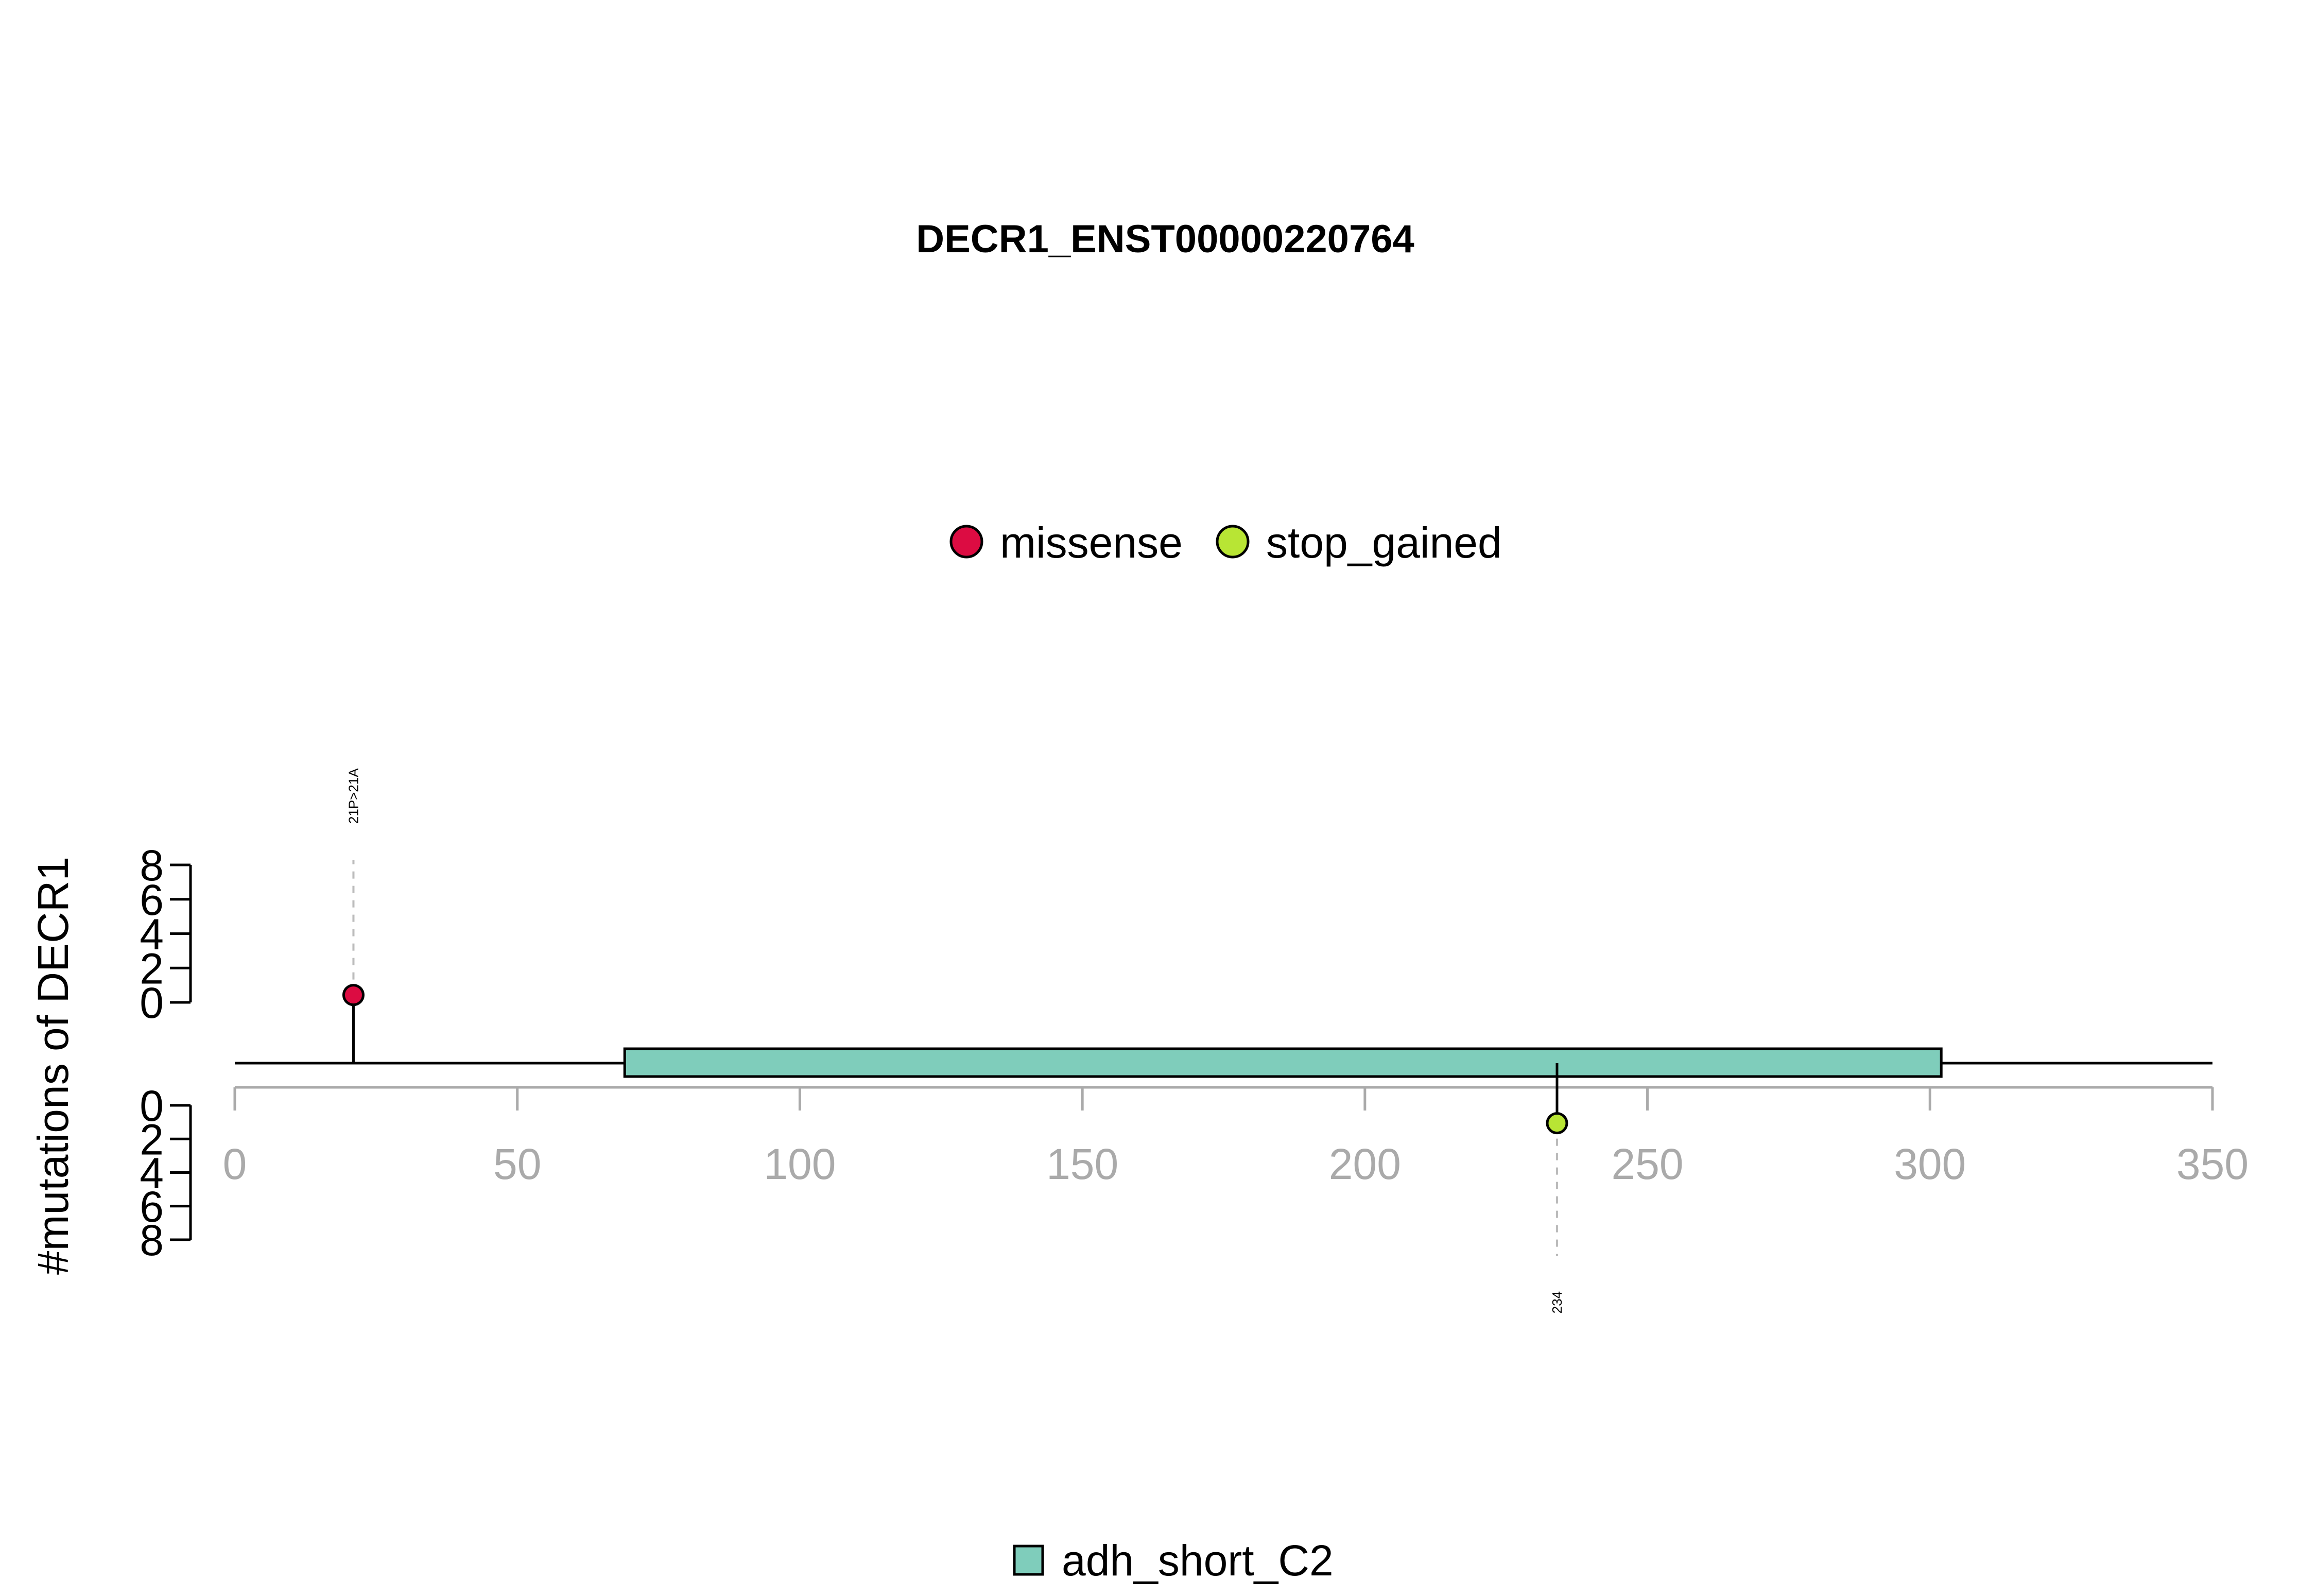 The height and width of the screenshot is (1596, 2317). I want to click on legend-marker-missense, so click(966, 542).